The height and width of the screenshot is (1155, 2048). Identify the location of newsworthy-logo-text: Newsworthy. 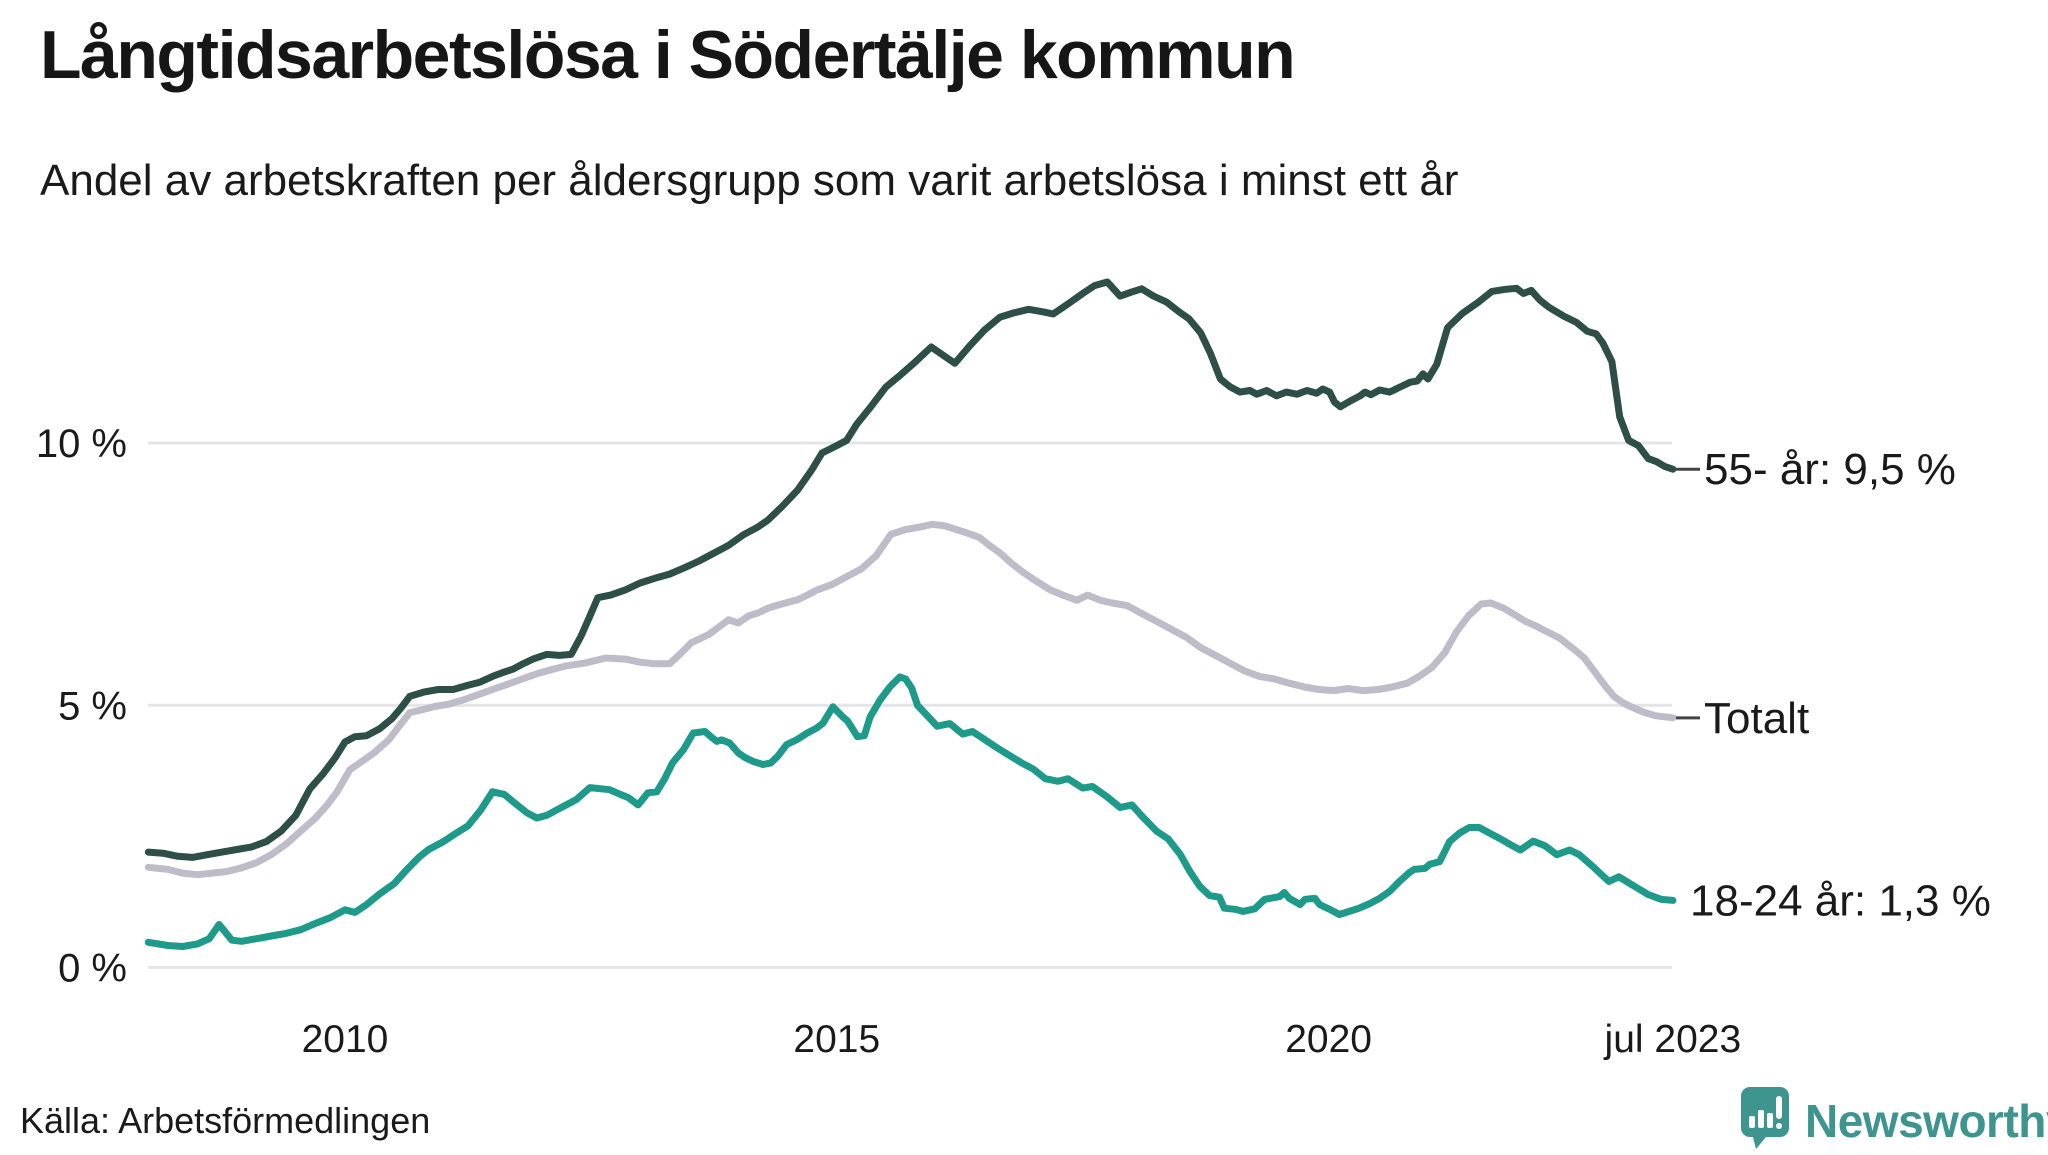
(1926, 1120).